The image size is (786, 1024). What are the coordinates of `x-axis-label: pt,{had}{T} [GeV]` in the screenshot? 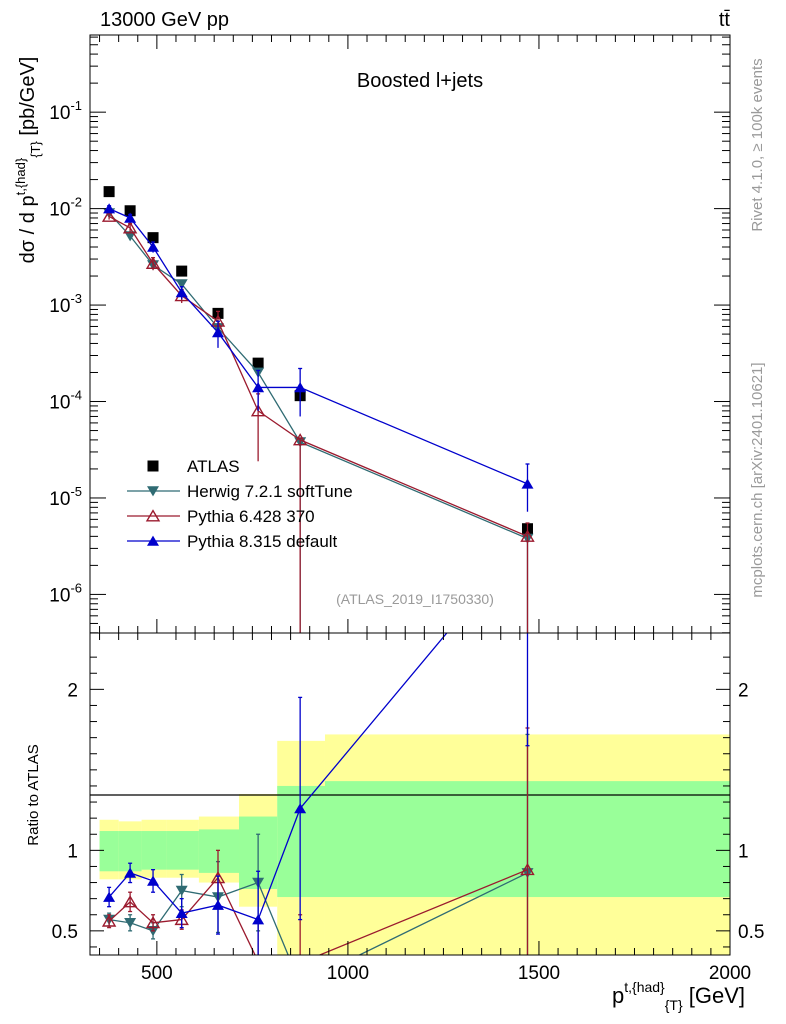 It's located at (678, 996).